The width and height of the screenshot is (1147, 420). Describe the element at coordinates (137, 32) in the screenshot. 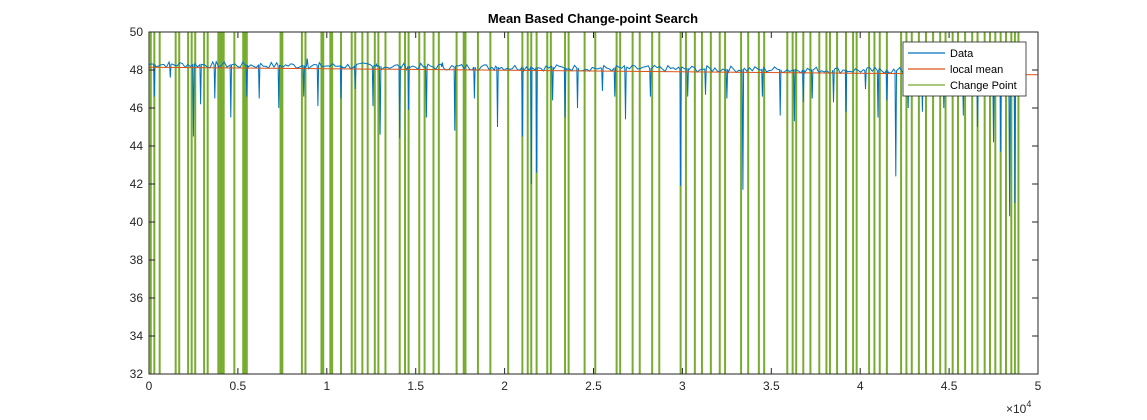

I see `y-tick-label: 50` at that location.